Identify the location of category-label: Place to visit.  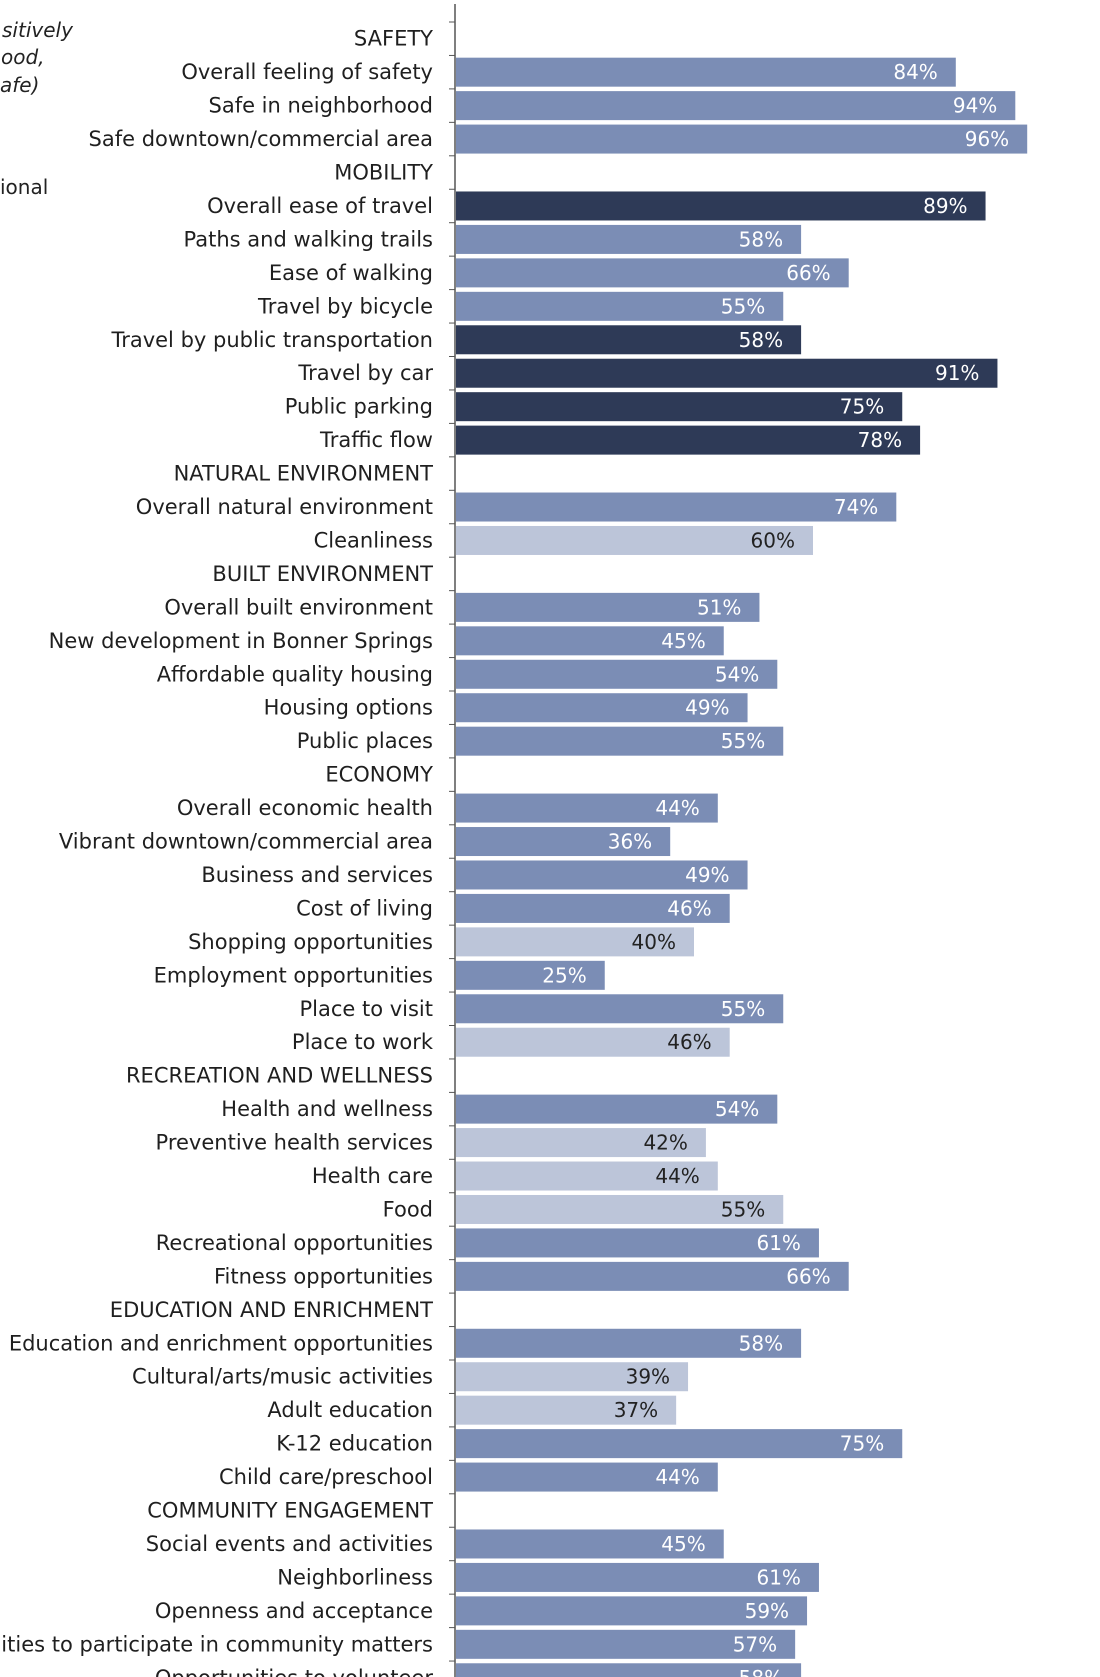
(366, 1009).